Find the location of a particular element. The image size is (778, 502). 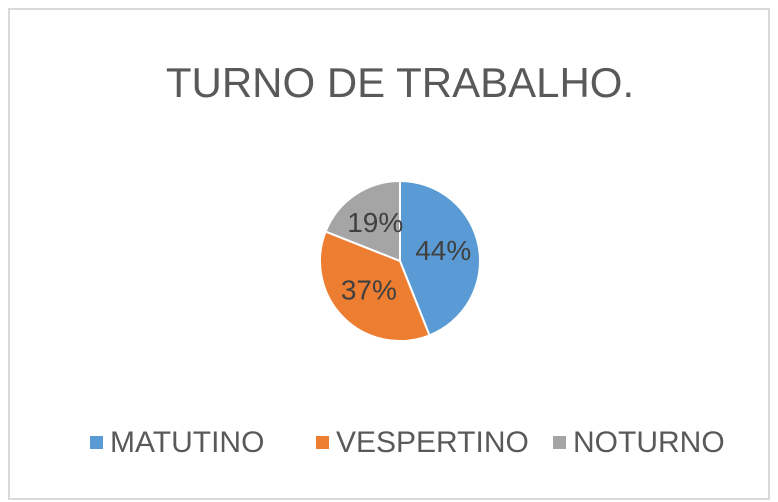

legend-label: VESPERTINO is located at coordinates (432, 442).